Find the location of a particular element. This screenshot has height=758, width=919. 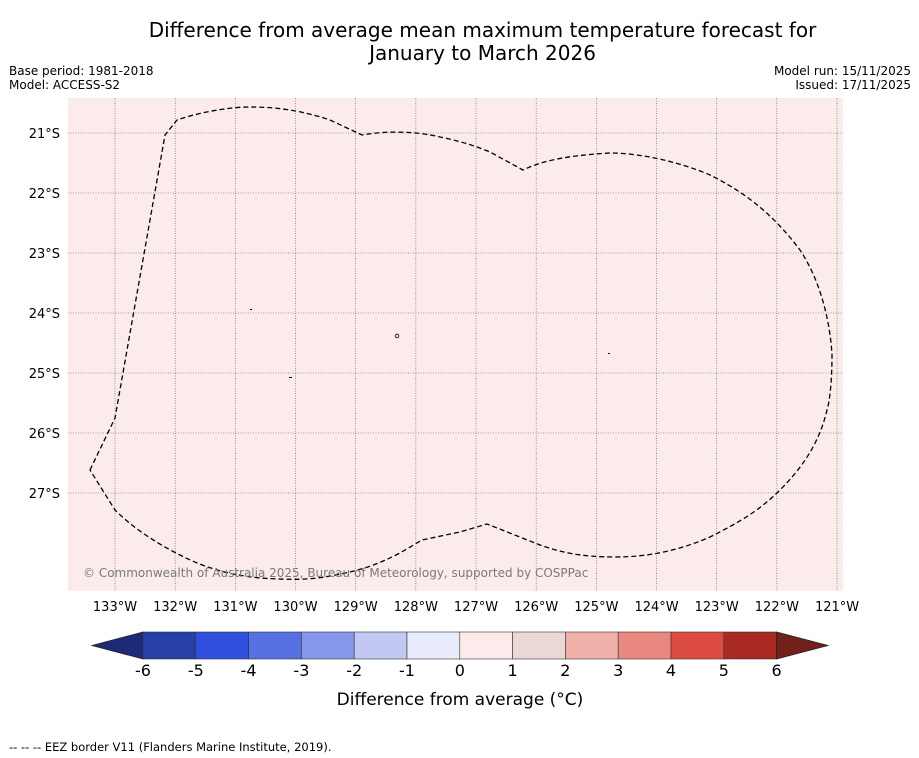

latitude-label: 23°S is located at coordinates (44, 254).